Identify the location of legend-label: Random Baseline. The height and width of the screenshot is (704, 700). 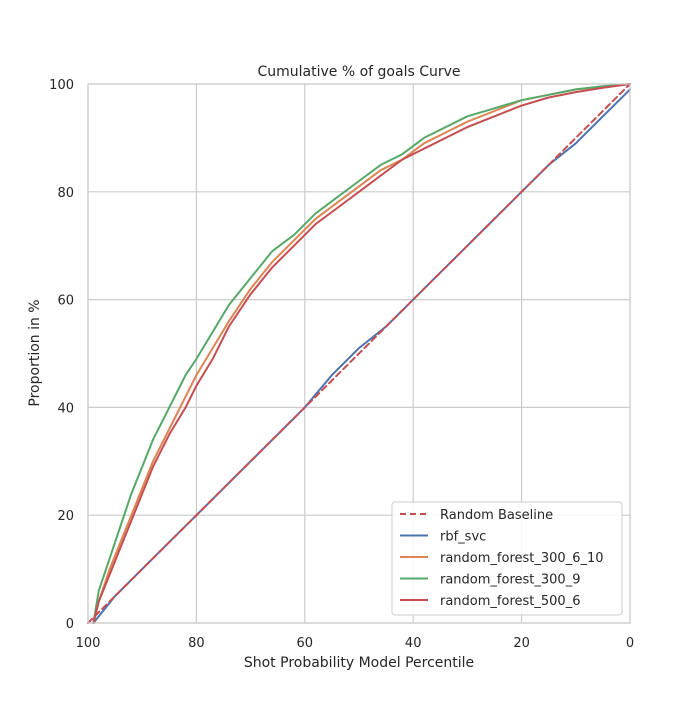
(496, 515).